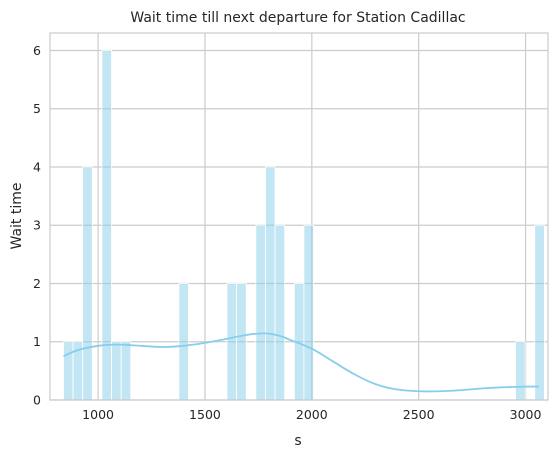 The width and height of the screenshot is (558, 457). I want to click on y-tick-label: 2, so click(37, 283).